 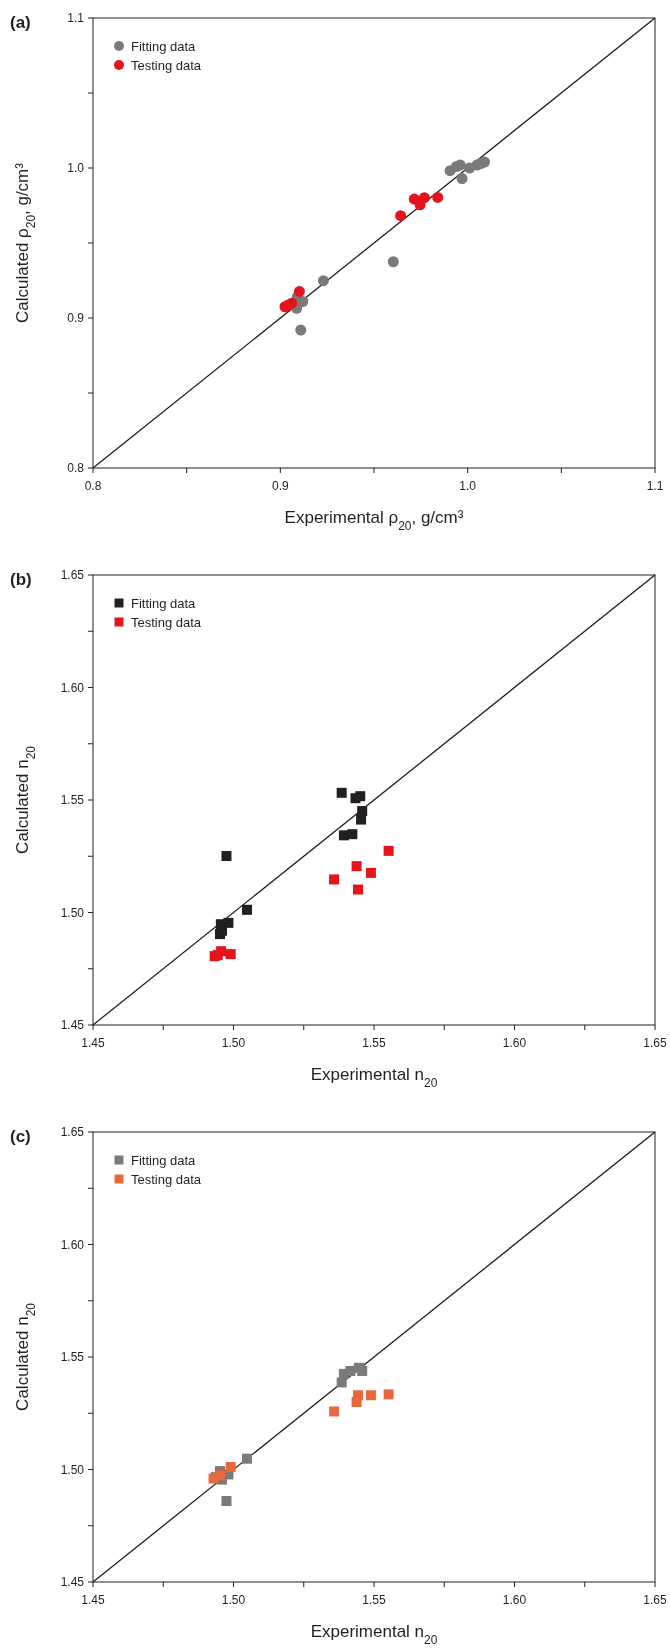 What do you see at coordinates (280, 486) in the screenshot?
I see `x-tick-label: 0.9` at bounding box center [280, 486].